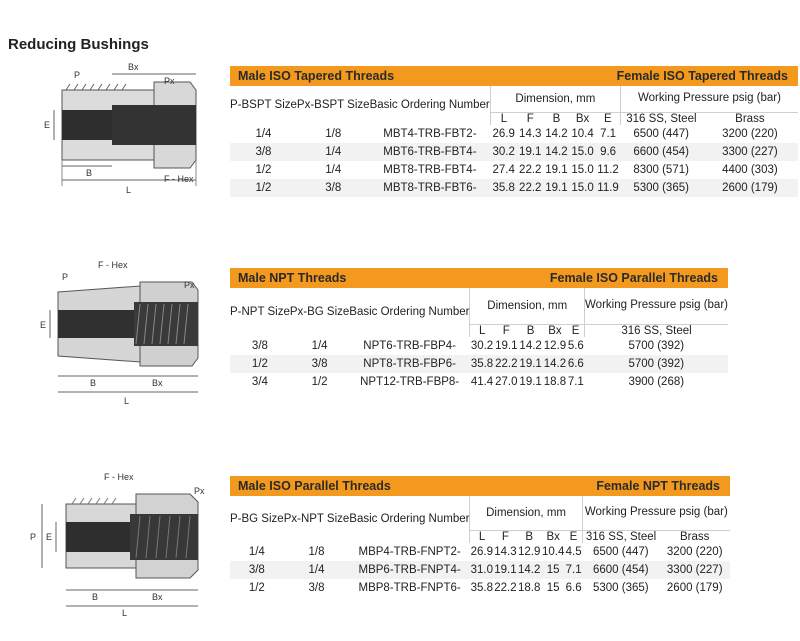 The height and width of the screenshot is (641, 800). Describe the element at coordinates (260, 311) in the screenshot. I see `table-cell: P-NPT Size` at that location.